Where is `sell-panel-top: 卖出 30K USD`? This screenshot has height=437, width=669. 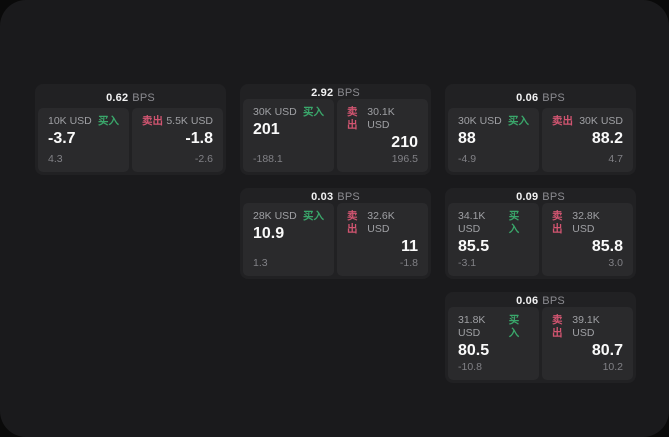 sell-panel-top: 卖出 30K USD is located at coordinates (587, 121).